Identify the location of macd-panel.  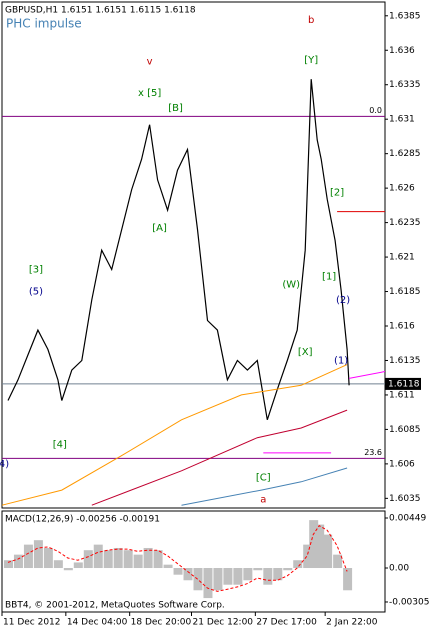
(193, 561).